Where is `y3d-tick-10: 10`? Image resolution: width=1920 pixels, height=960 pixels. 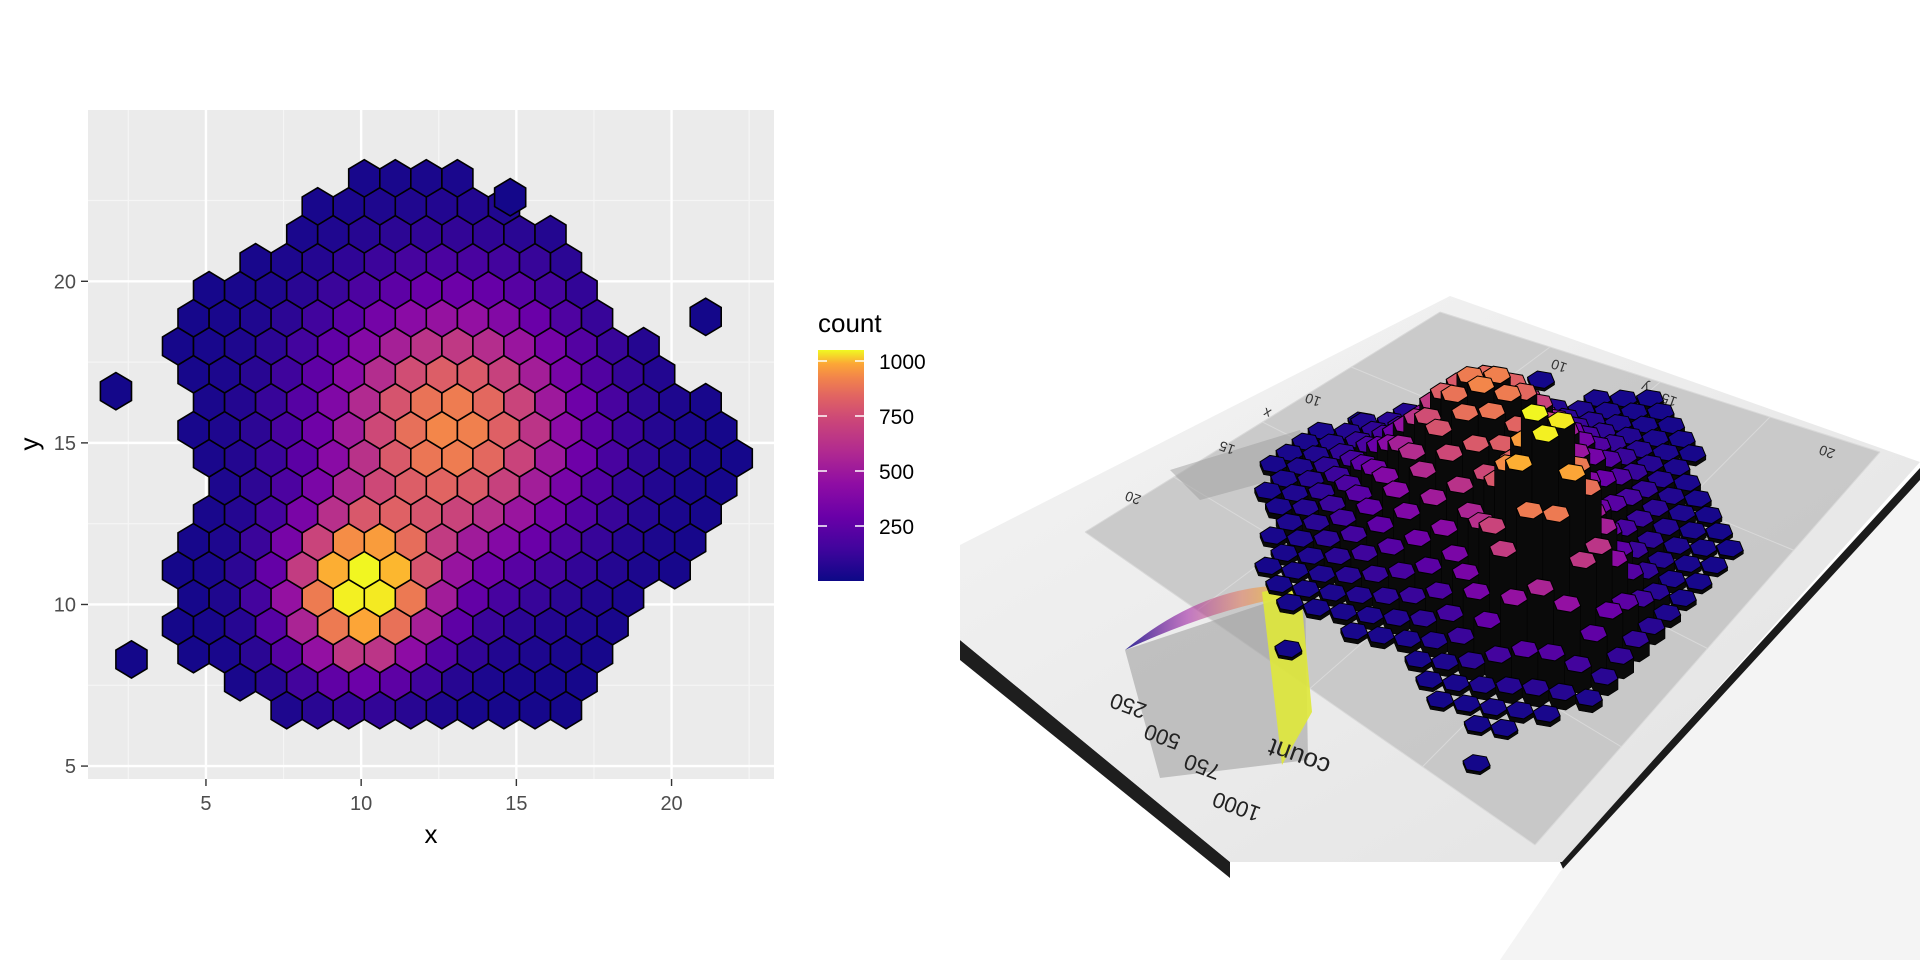 y3d-tick-10: 10 is located at coordinates (1559, 366).